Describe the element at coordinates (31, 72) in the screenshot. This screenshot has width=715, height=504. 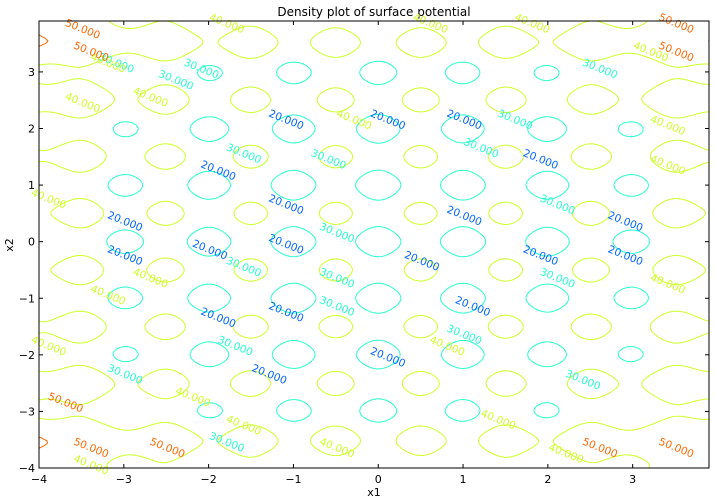
I see `y-tick-label: 3` at that location.